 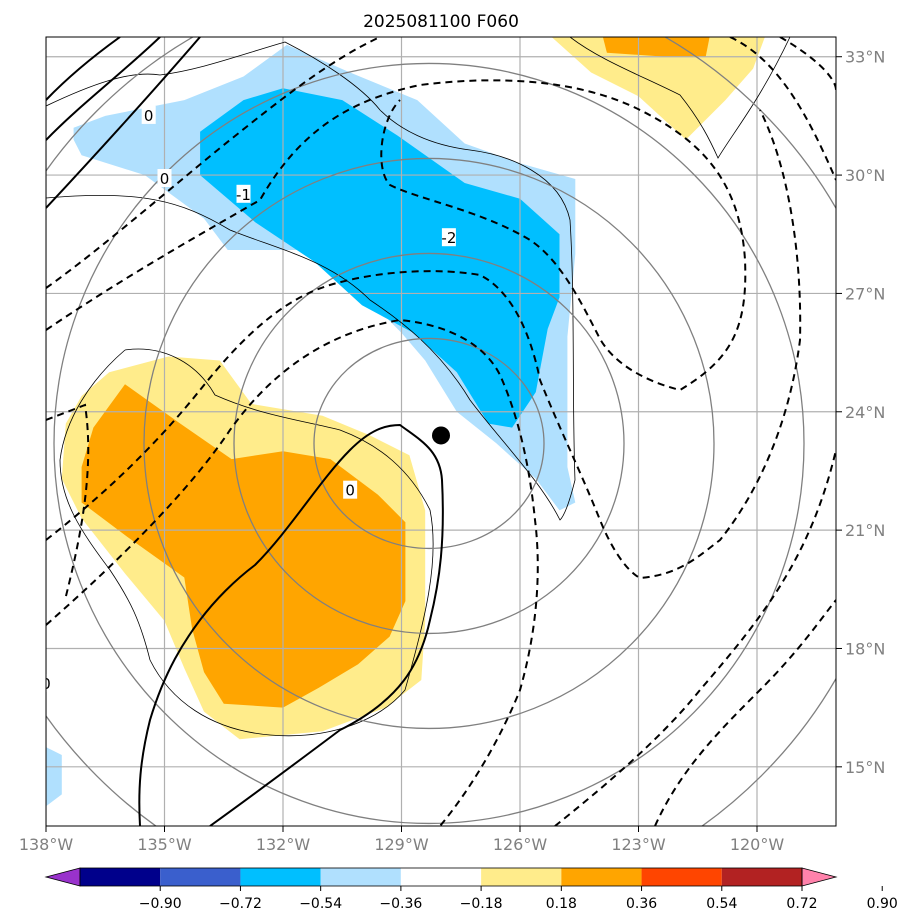 I want to click on colorbar-tick-label-5: 0.18, so click(x=561, y=904).